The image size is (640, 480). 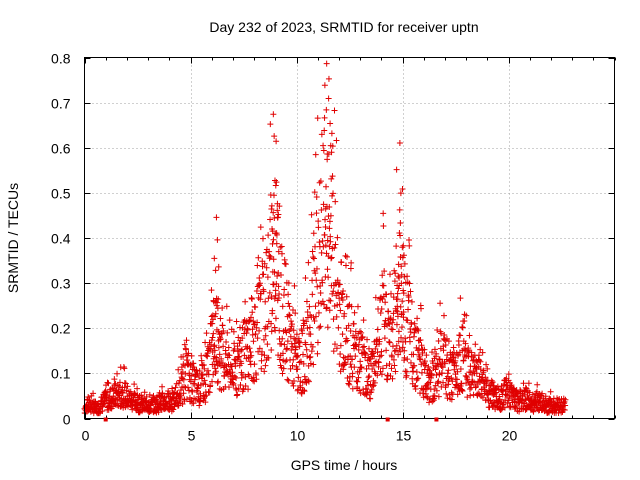 What do you see at coordinates (271, 419) in the screenshot?
I see `gap-layer` at bounding box center [271, 419].